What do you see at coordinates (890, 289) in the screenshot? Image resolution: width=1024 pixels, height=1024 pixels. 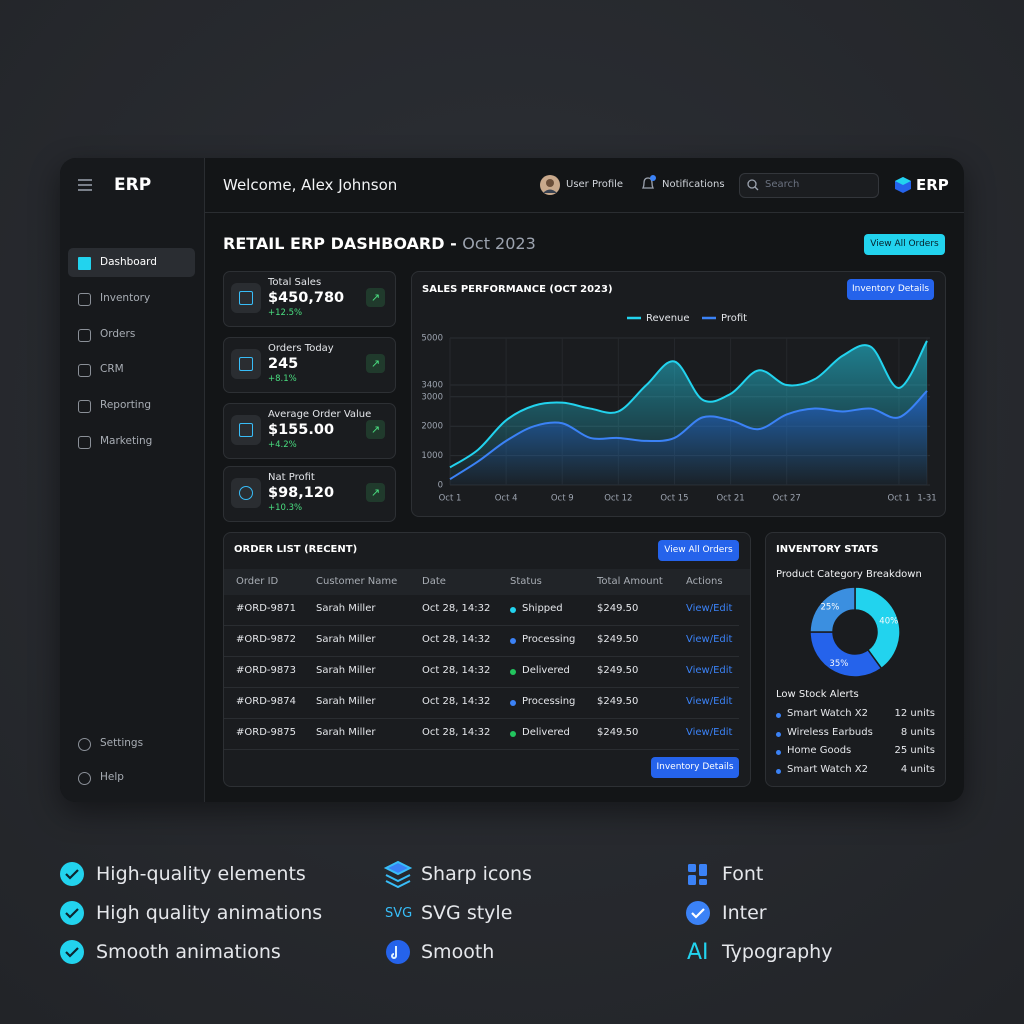 I see `inventory-details-button: Inventory Details` at bounding box center [890, 289].